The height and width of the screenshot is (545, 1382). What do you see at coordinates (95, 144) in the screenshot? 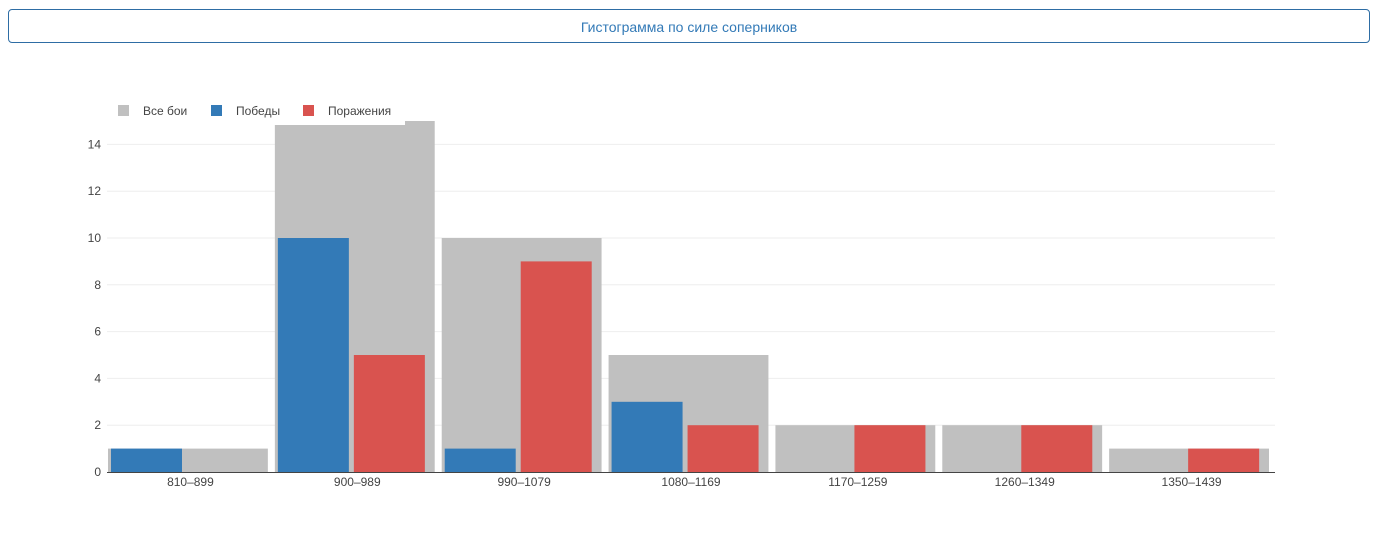
I see `y-tick-label: 14` at bounding box center [95, 144].